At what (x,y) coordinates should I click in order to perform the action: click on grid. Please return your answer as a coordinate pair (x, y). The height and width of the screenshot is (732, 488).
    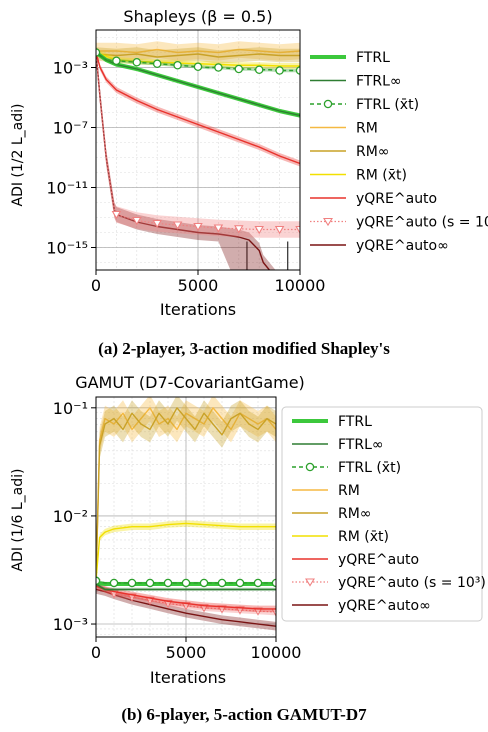
    Looking at the image, I should click on (186, 517).